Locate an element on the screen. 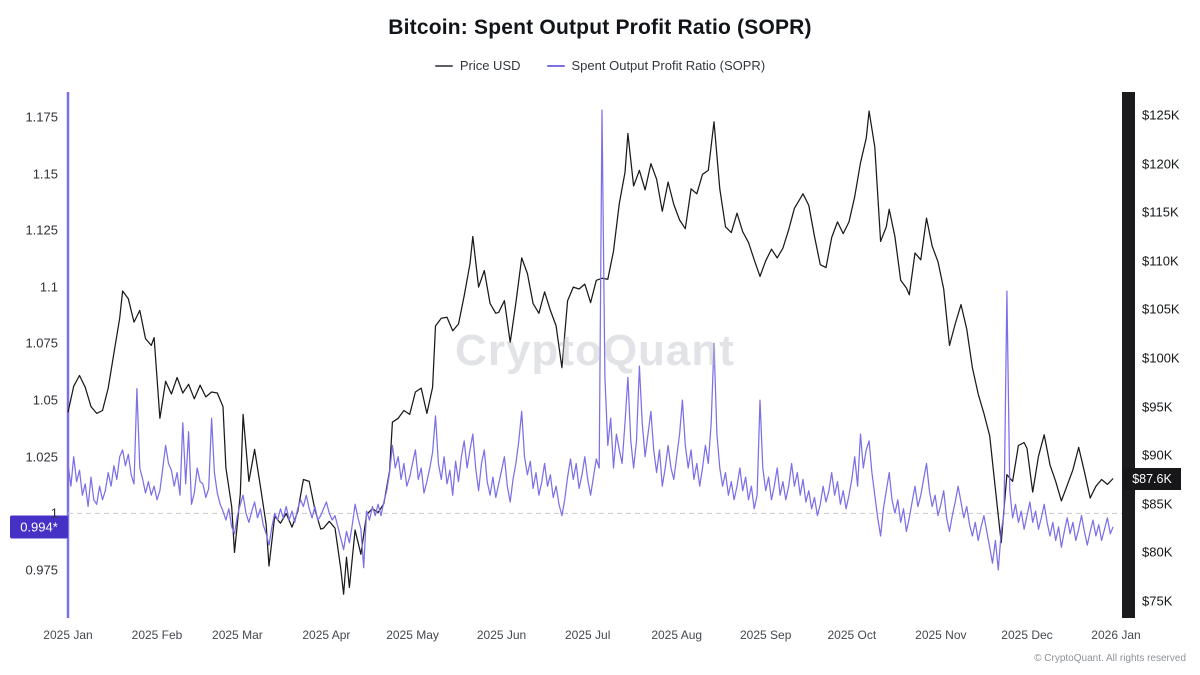 The image size is (1200, 675). price-legend-swatch is located at coordinates (443, 65).